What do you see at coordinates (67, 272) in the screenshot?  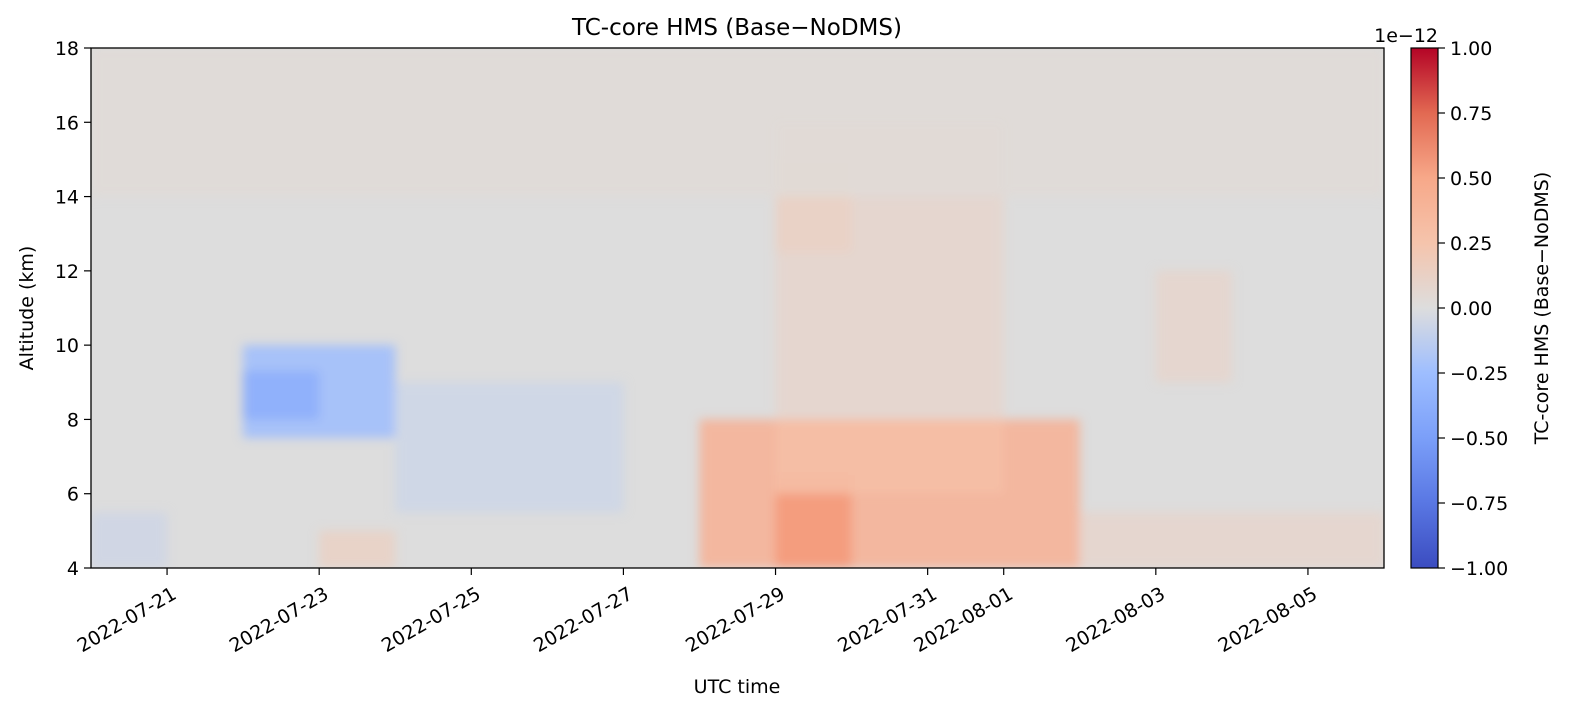 I see `y-tick-label: 12` at bounding box center [67, 272].